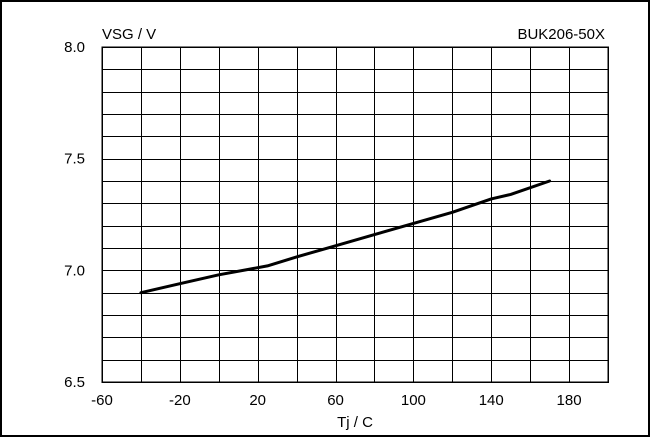  I want to click on y-tick-label: 7.5, so click(74, 159).